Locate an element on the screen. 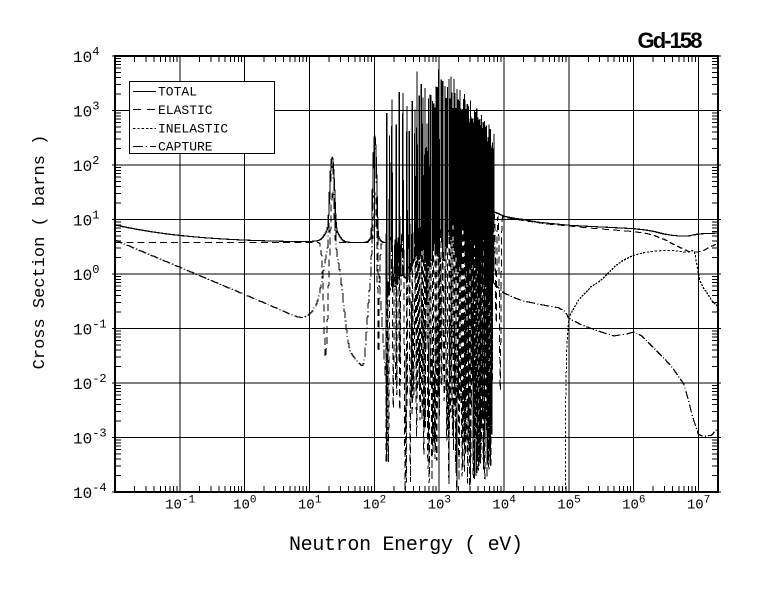 Image resolution: width=780 pixels, height=590 pixels. svg-text: CAPTURE is located at coordinates (185, 147).